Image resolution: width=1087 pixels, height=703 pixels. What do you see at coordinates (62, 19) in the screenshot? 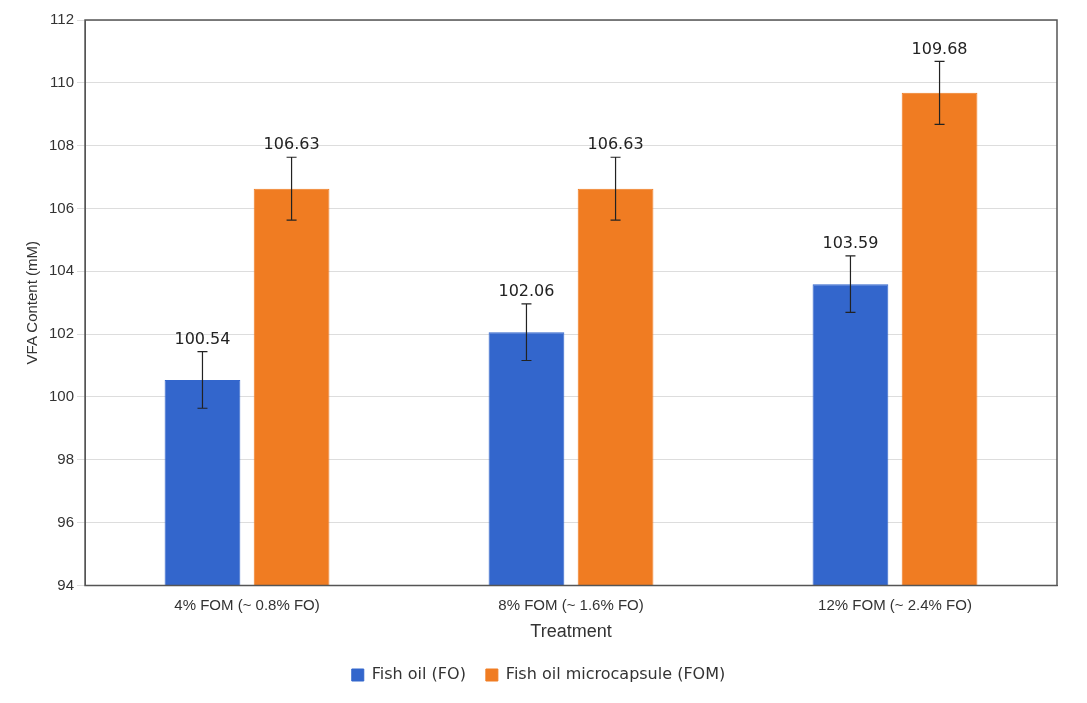
I see `y-tick-label: 112` at bounding box center [62, 19].